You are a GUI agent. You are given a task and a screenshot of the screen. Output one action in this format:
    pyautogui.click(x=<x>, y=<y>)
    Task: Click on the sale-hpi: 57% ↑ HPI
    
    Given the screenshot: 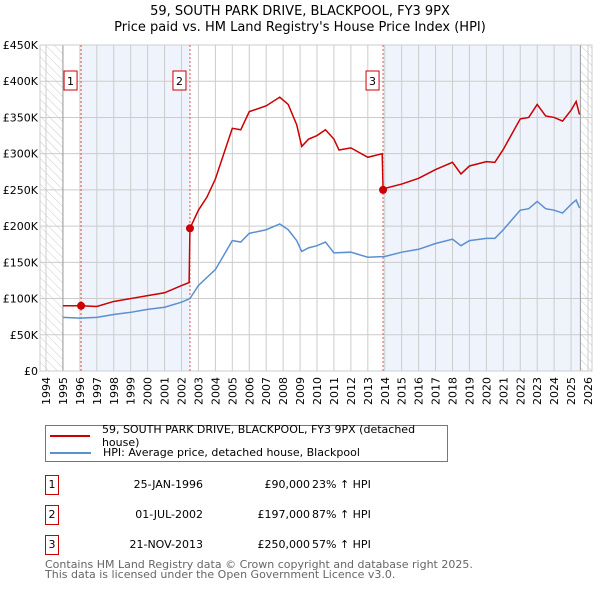 What is the action you would take?
    pyautogui.click(x=341, y=544)
    